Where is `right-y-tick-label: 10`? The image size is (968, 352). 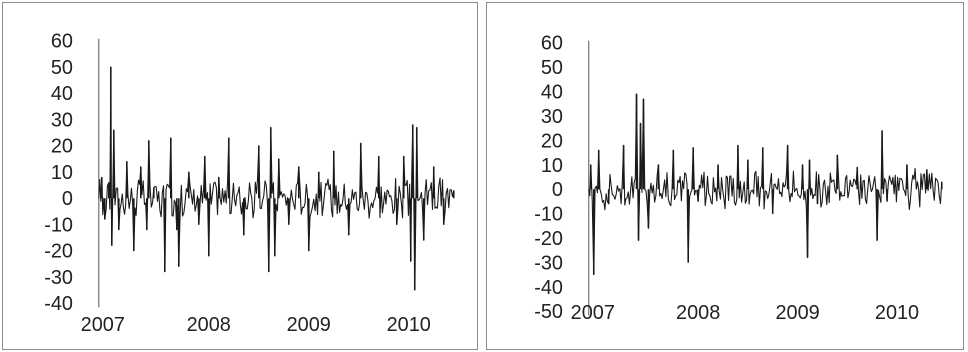 right-y-tick-label: 10 is located at coordinates (552, 166).